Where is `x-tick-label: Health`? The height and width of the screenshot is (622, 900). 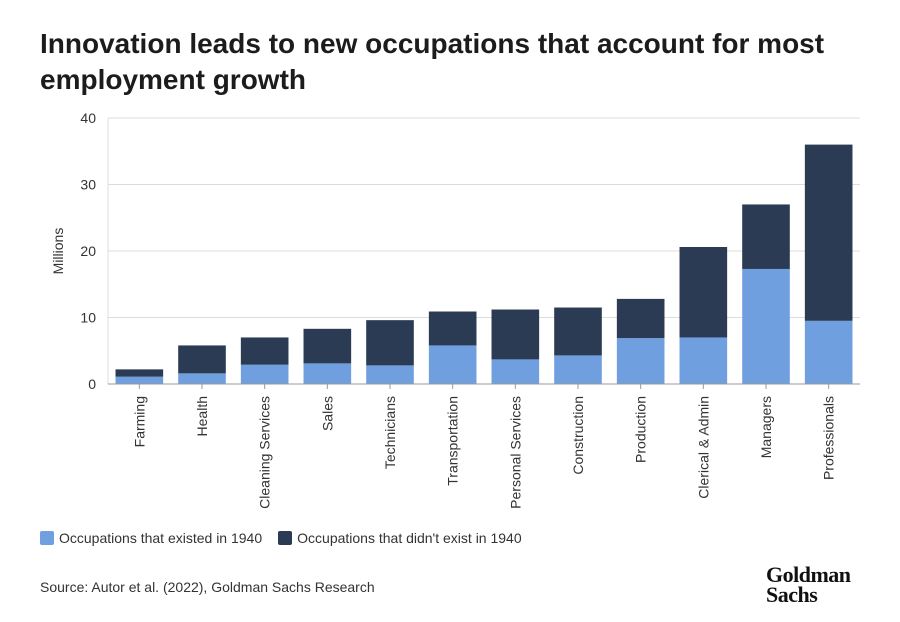
x-tick-label: Health is located at coordinates (202, 416).